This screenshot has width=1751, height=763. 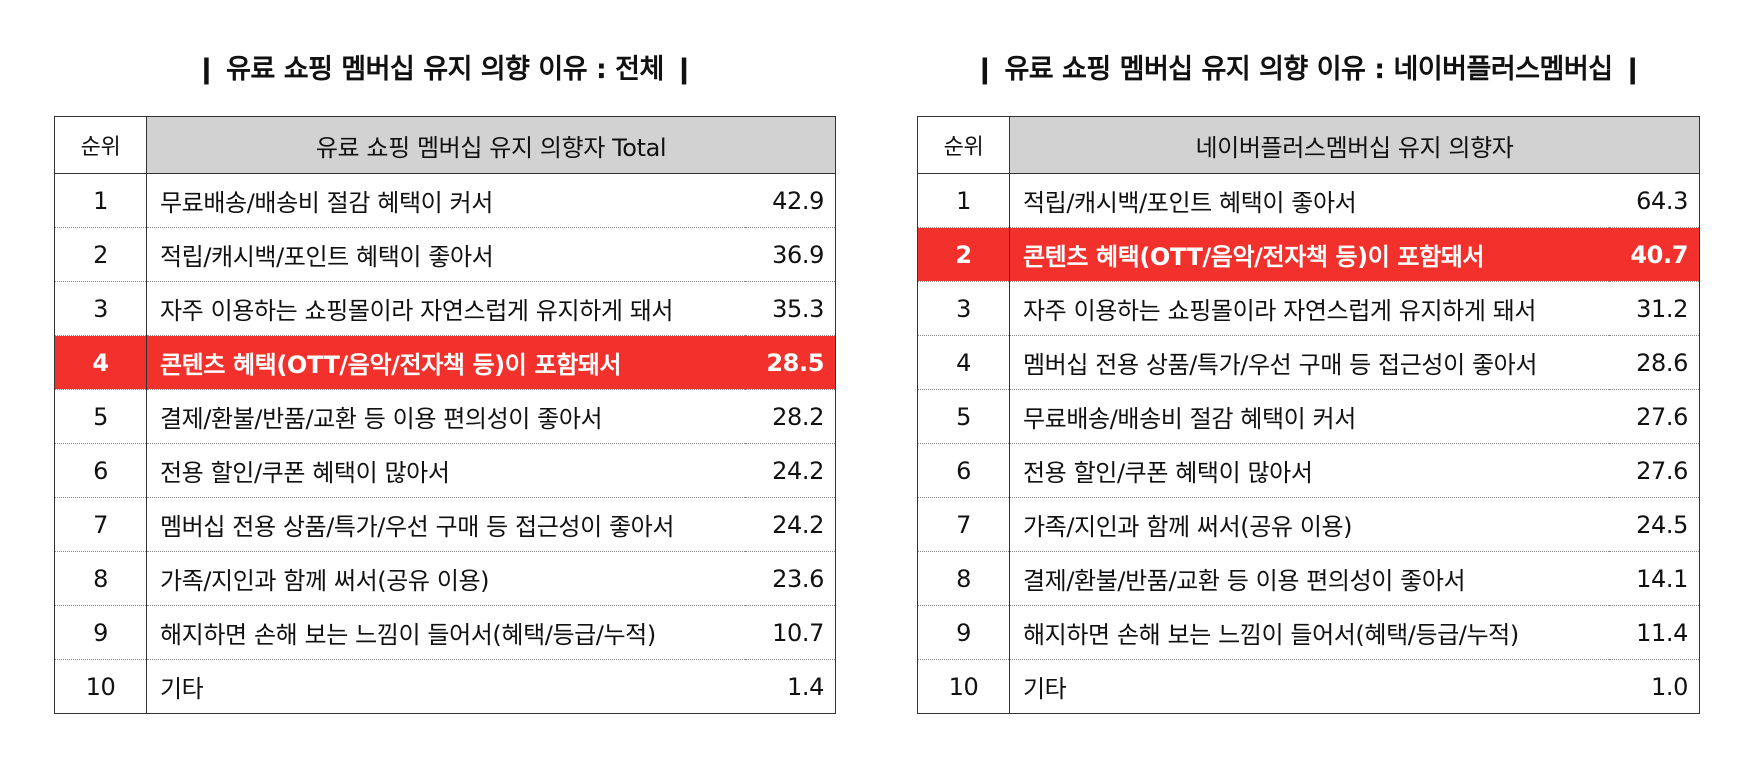 What do you see at coordinates (1655, 578) in the screenshot?
I see `value-cell: 14.1` at bounding box center [1655, 578].